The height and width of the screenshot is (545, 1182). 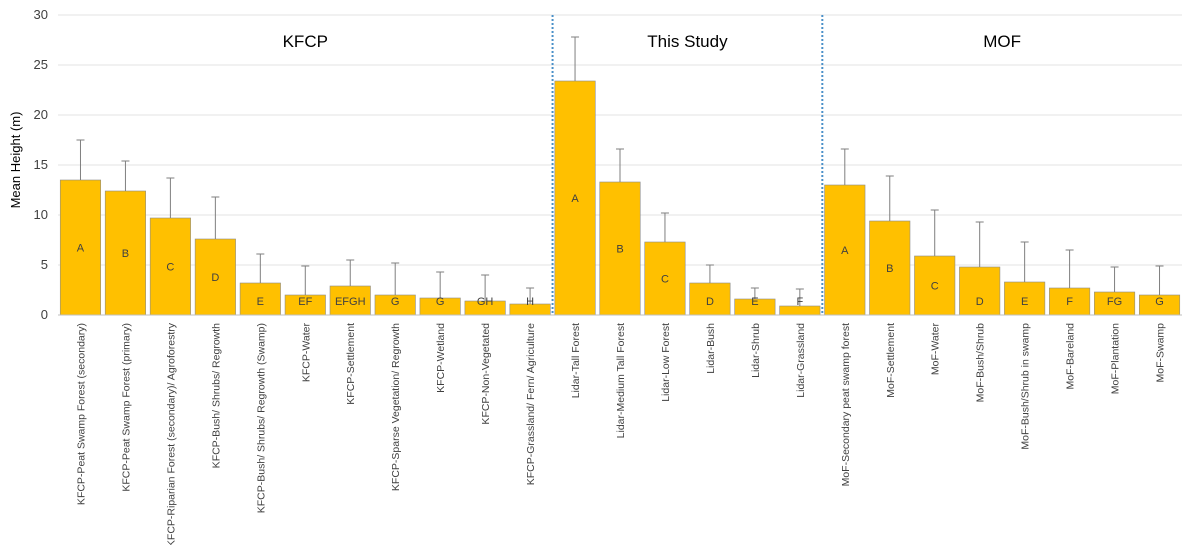 What do you see at coordinates (666, 362) in the screenshot?
I see `category-label: Lidar-Low Forest` at bounding box center [666, 362].